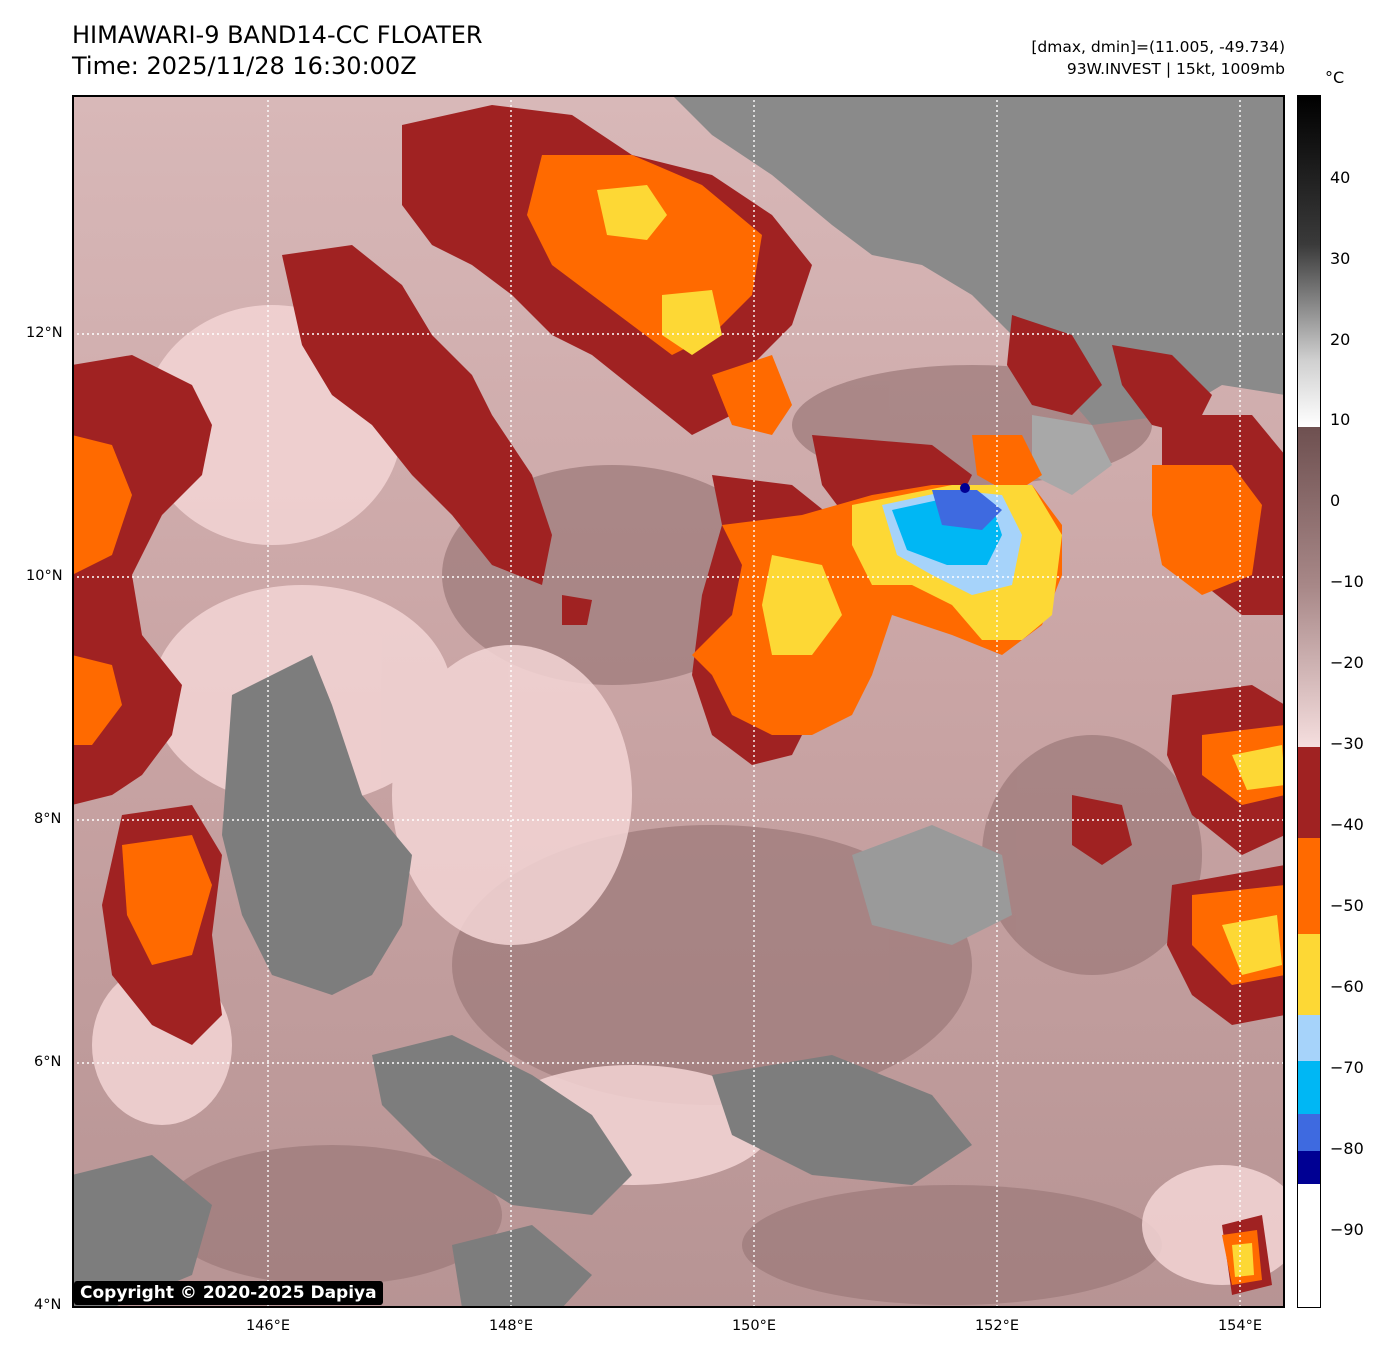 The height and width of the screenshot is (1359, 1390). I want to click on colorbar, so click(1309, 701).